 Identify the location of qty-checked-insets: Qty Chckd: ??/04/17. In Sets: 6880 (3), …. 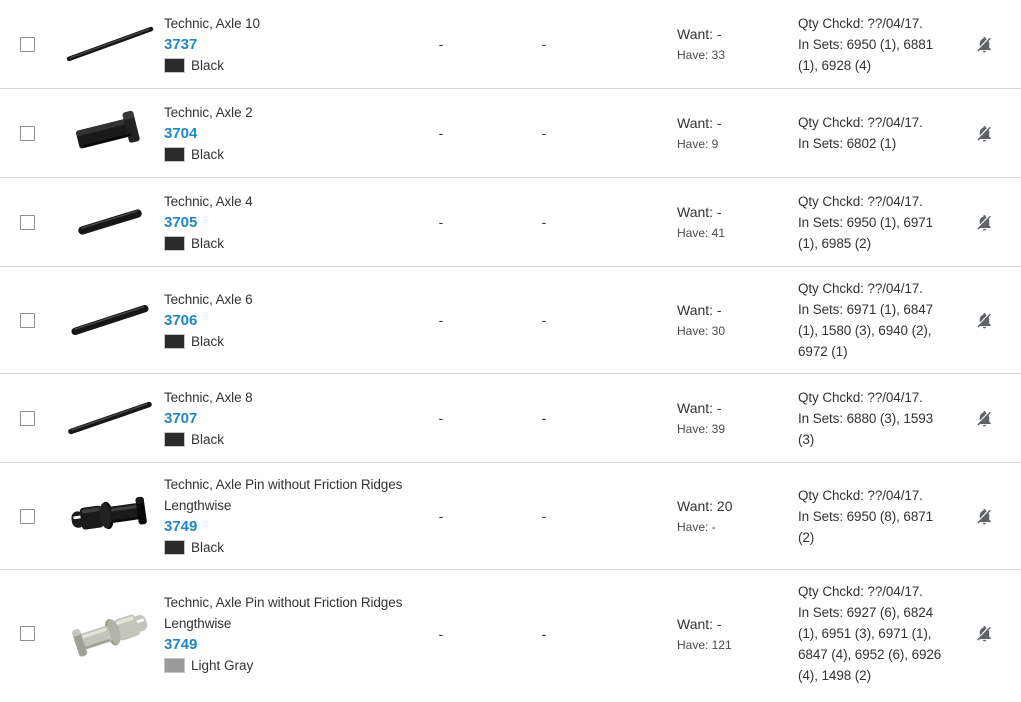
(873, 418).